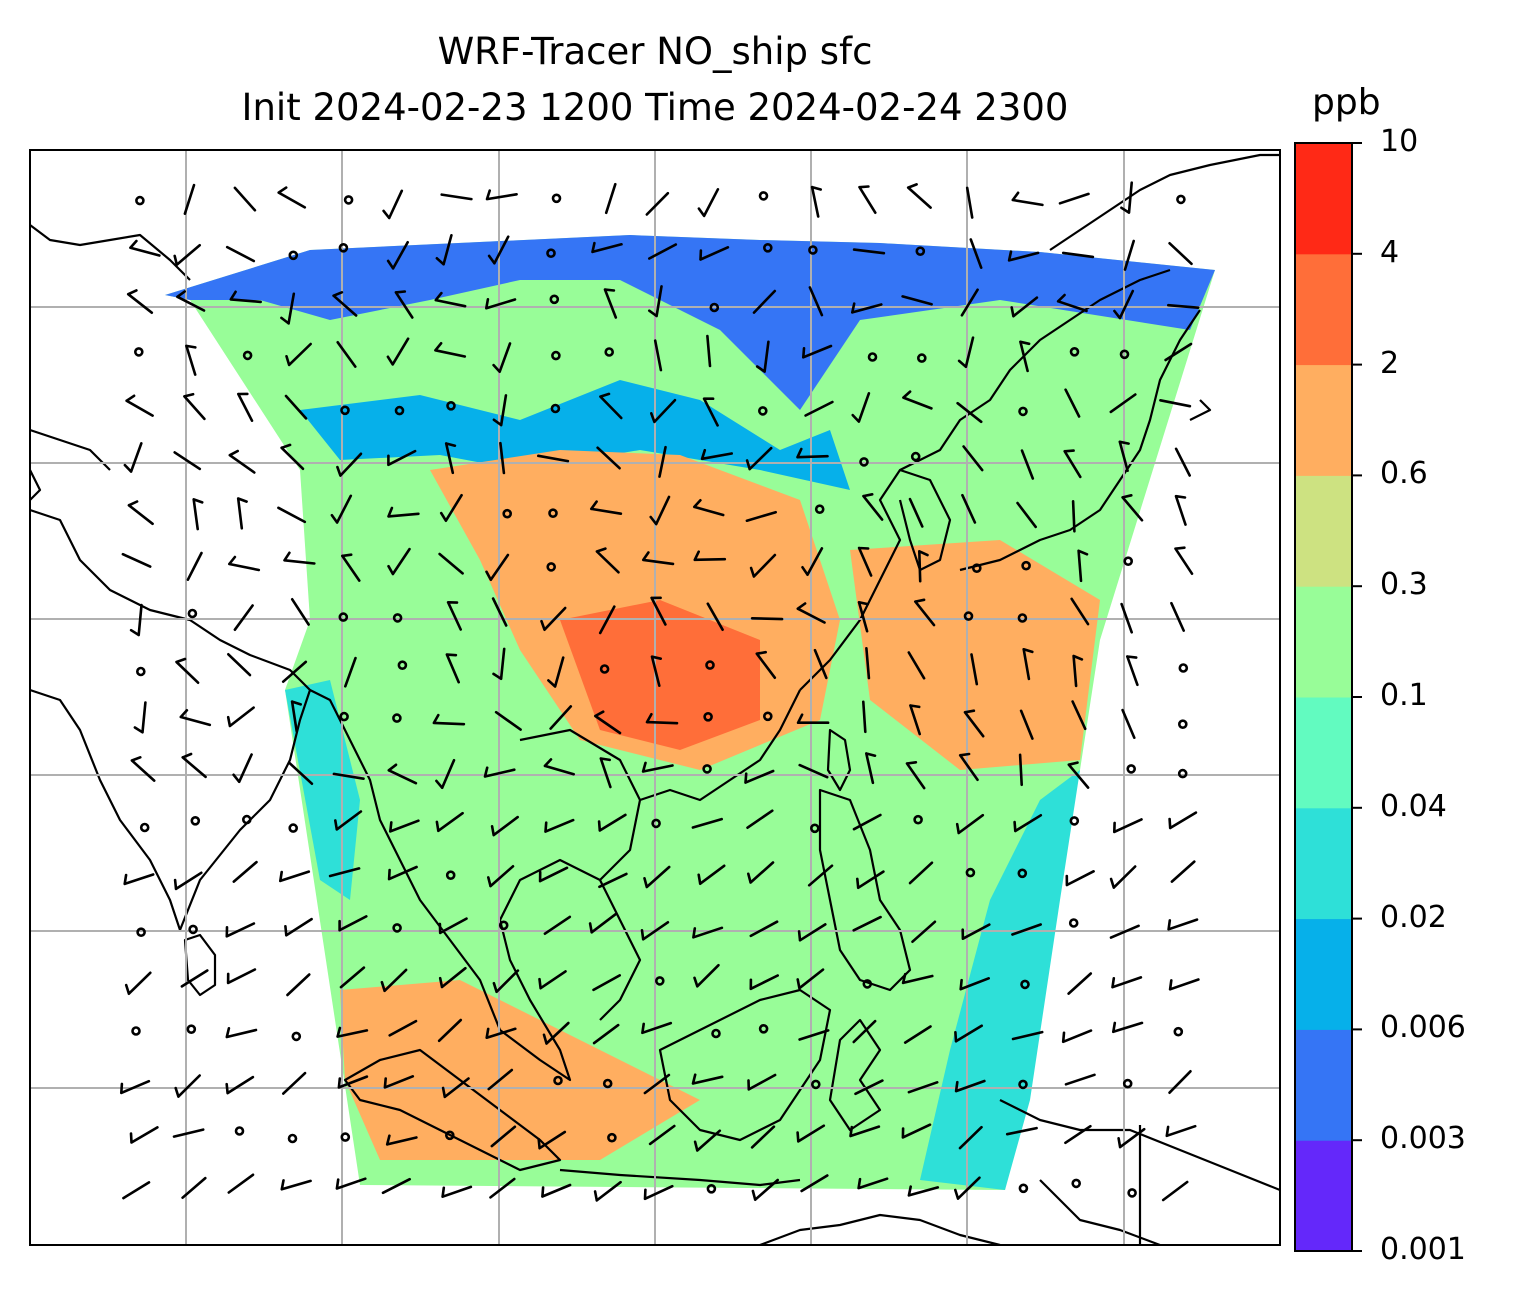 The height and width of the screenshot is (1306, 1528). What do you see at coordinates (200, 965) in the screenshot?
I see `coastline-srilanka` at bounding box center [200, 965].